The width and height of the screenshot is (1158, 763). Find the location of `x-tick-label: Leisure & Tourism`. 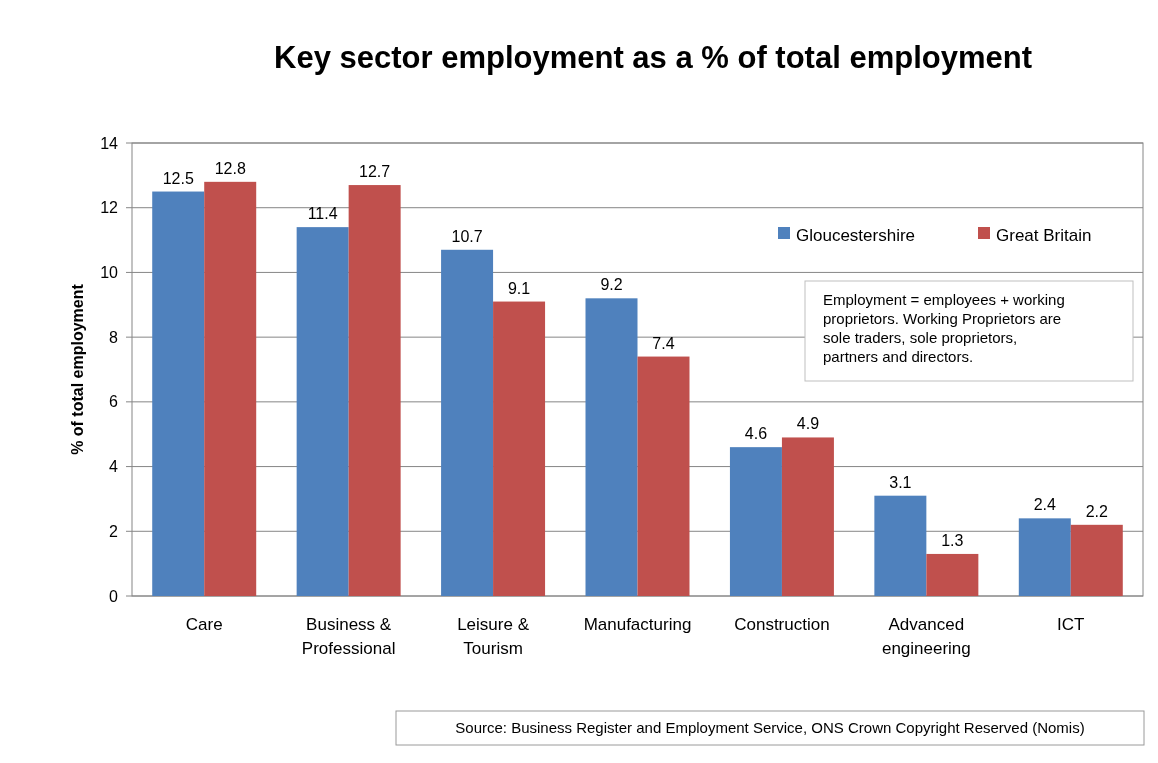

x-tick-label: Leisure & Tourism is located at coordinates (493, 636).